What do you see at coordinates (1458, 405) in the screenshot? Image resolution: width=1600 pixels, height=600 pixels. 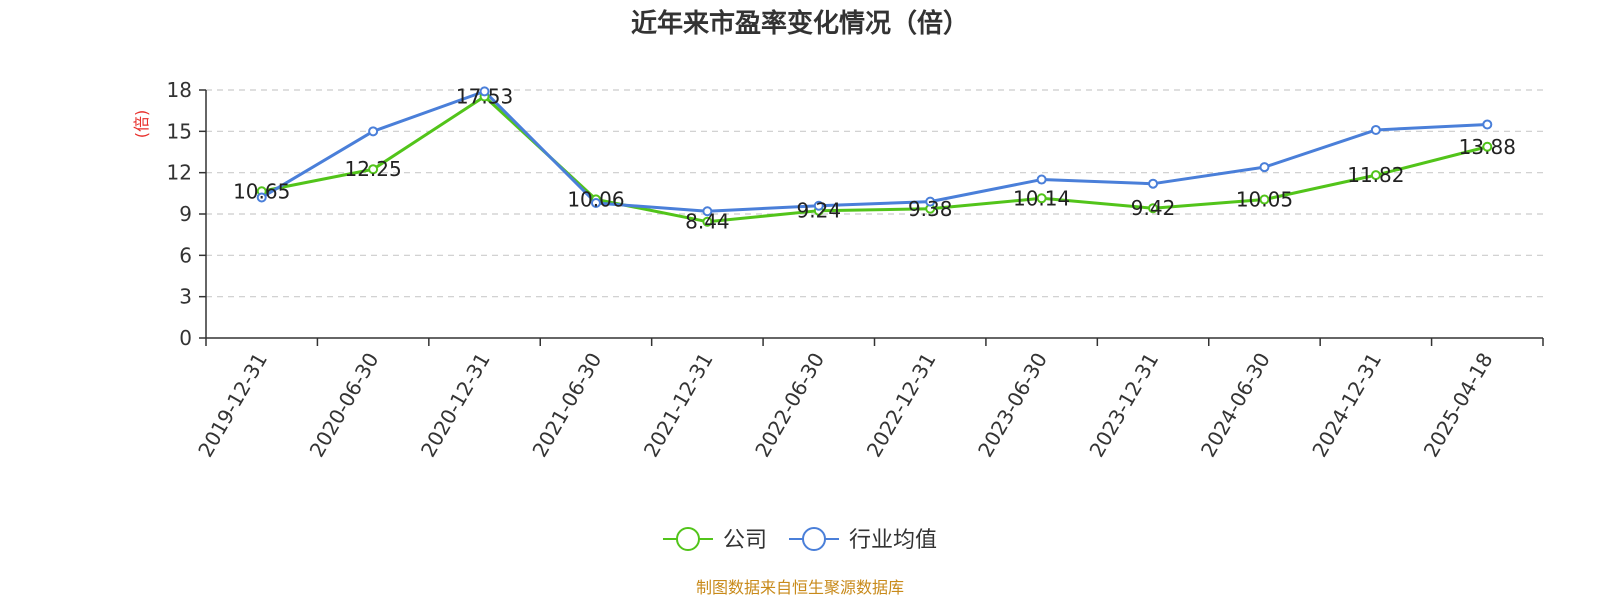 I see `x-tick-label: 2025-04-18` at bounding box center [1458, 405].